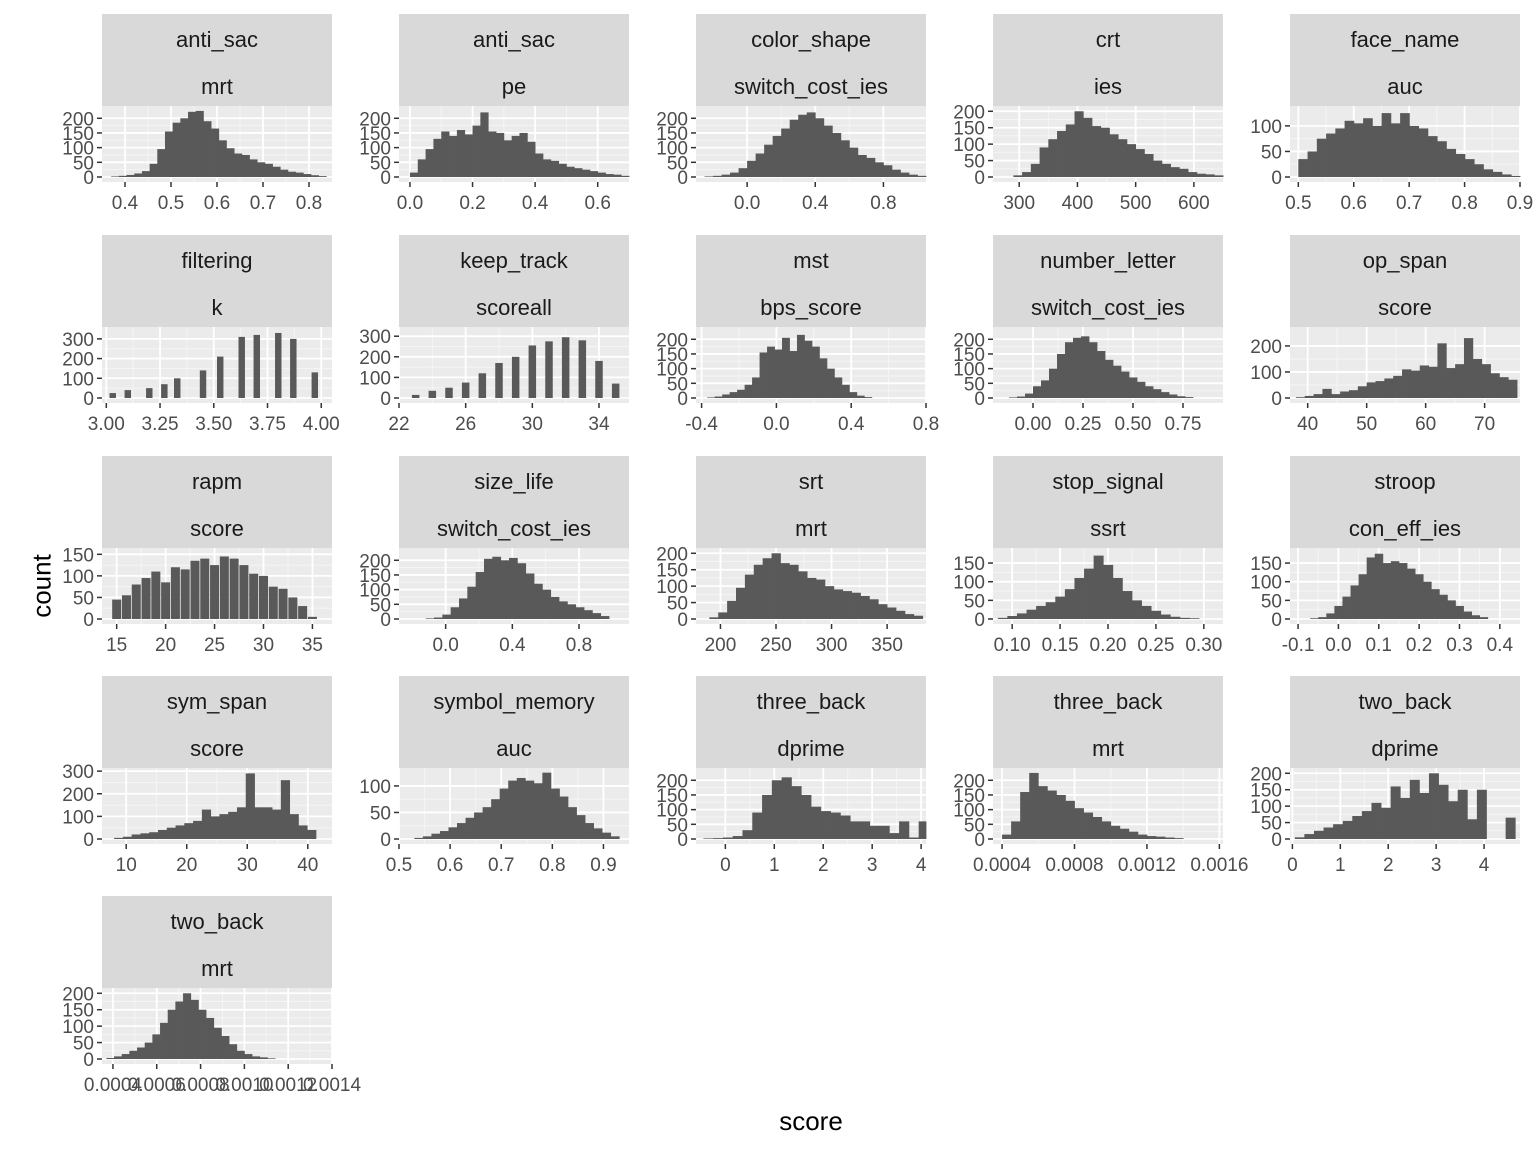 The height and width of the screenshot is (1152, 1536). Describe the element at coordinates (1405, 528) in the screenshot. I see `facet-strip-measure-label: con_eff_ies` at that location.